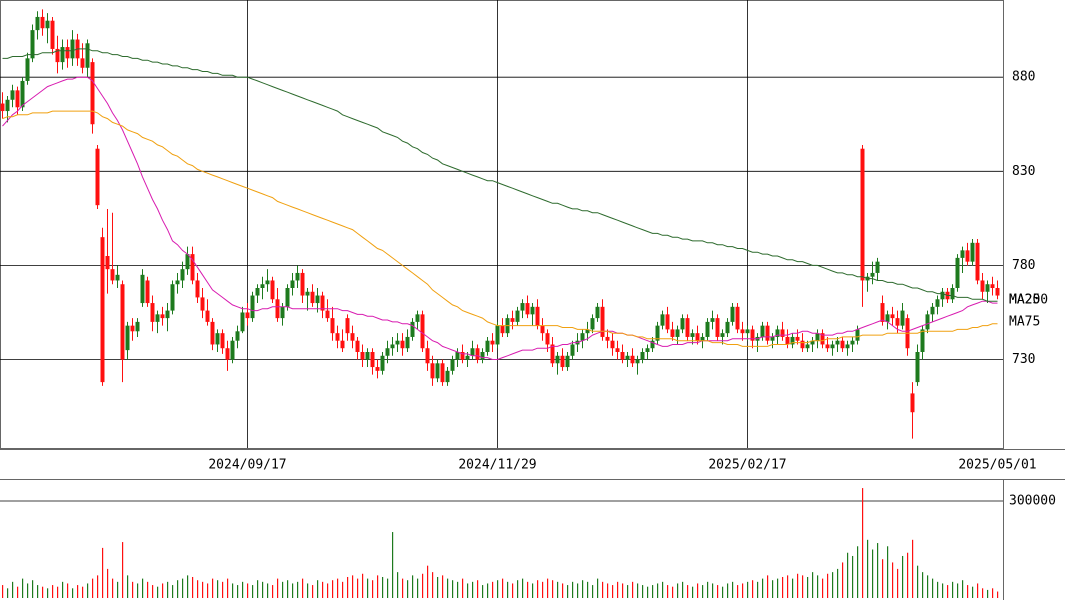 The image size is (1065, 600). Describe the element at coordinates (1023, 265) in the screenshot. I see `y-tick-label: 780` at that location.